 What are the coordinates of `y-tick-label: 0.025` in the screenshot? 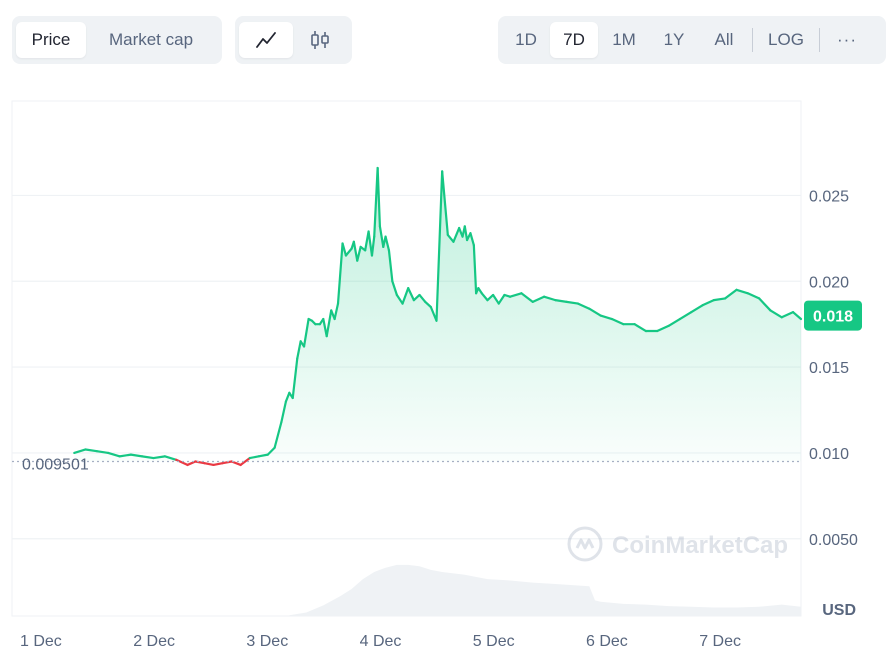 It's located at (829, 196).